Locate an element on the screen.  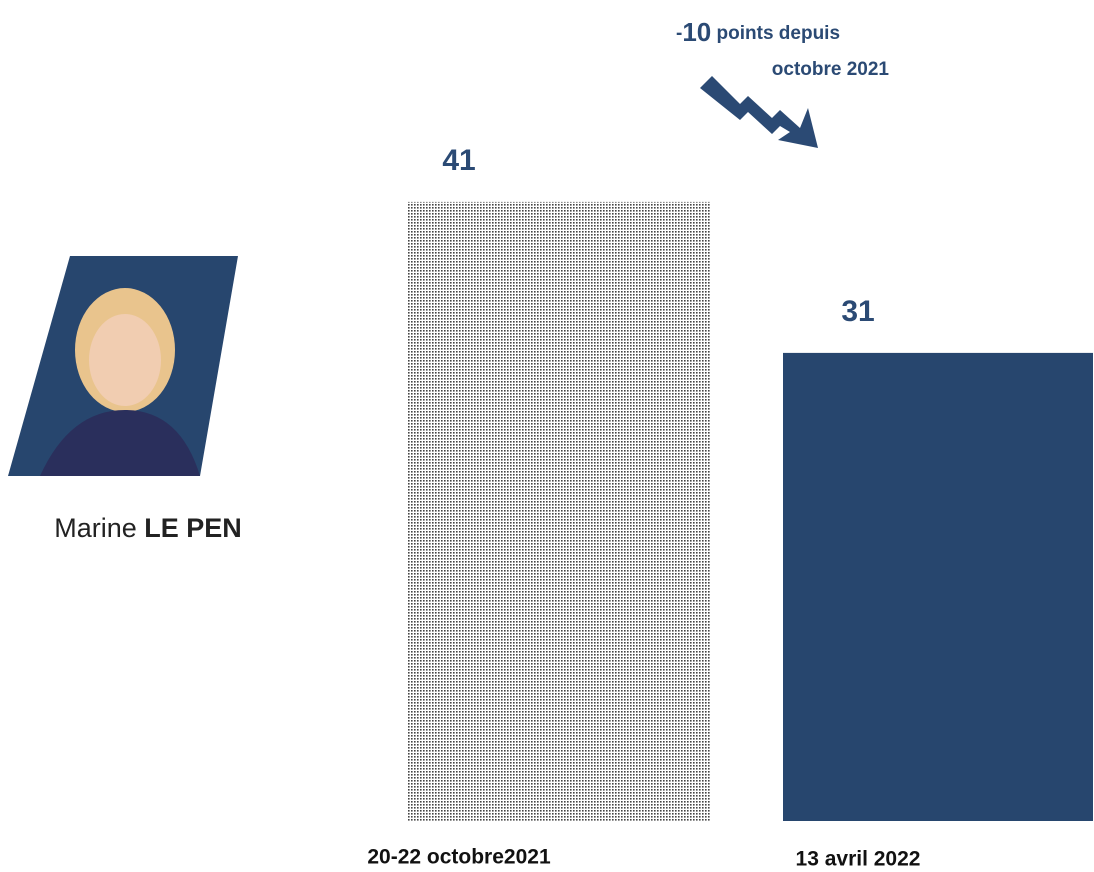
x-tick-label: 20-22 octobre2021 is located at coordinates (459, 857).